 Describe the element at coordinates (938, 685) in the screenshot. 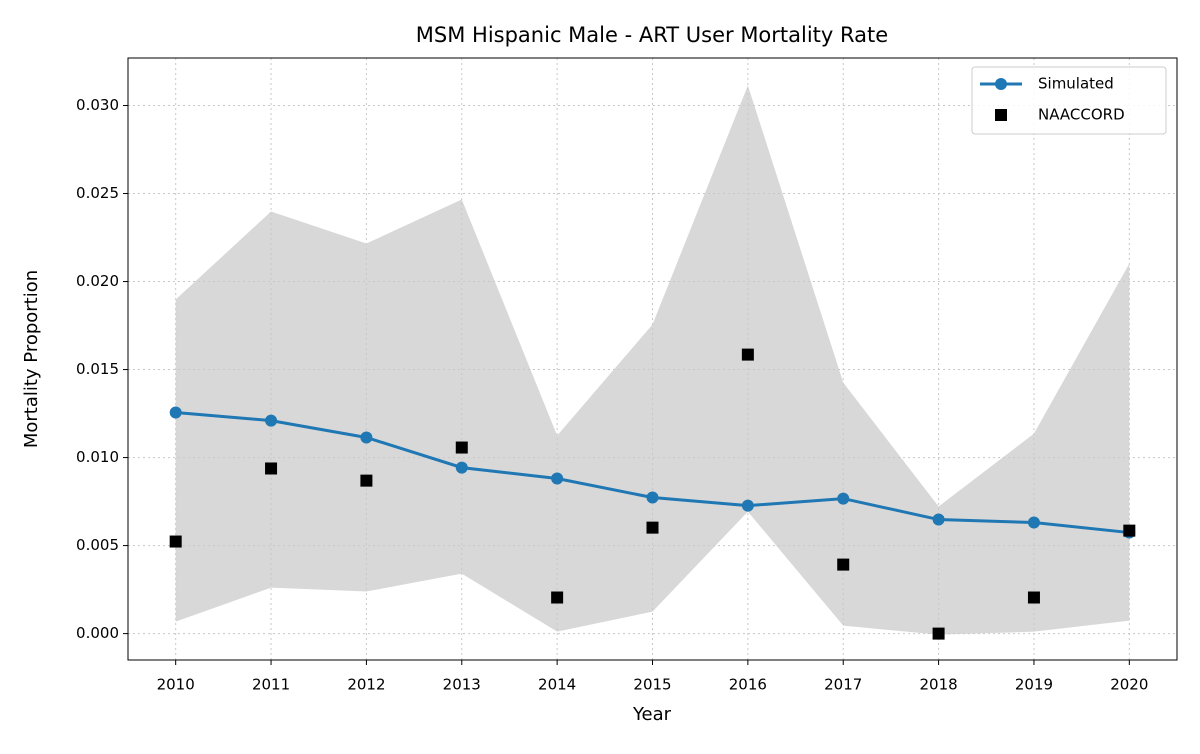

I see `x-tick-label: 2018` at that location.